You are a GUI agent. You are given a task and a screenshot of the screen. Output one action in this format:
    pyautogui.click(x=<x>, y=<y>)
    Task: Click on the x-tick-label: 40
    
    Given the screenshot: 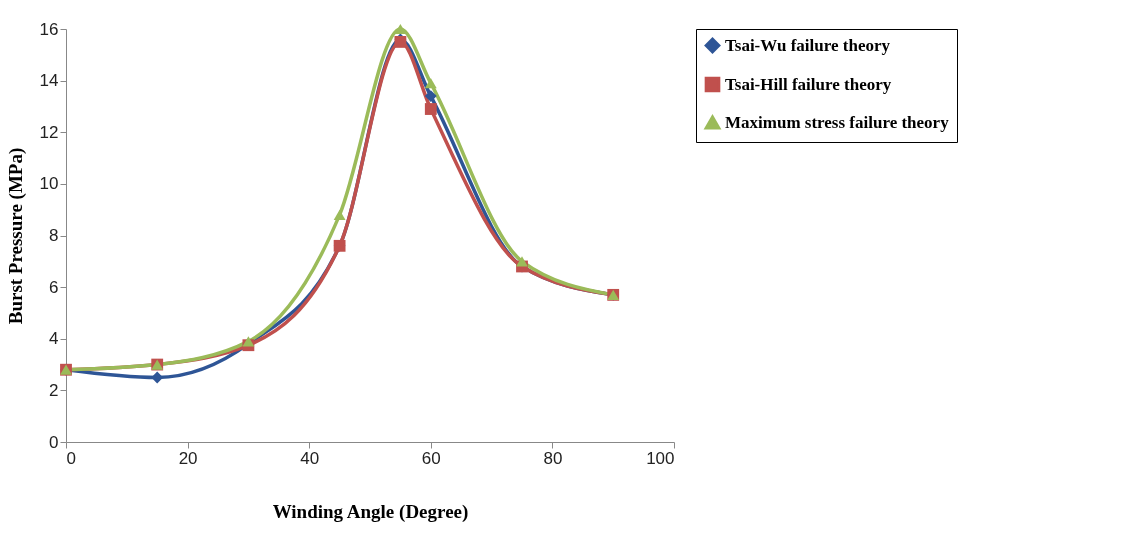 What is the action you would take?
    pyautogui.click(x=310, y=458)
    